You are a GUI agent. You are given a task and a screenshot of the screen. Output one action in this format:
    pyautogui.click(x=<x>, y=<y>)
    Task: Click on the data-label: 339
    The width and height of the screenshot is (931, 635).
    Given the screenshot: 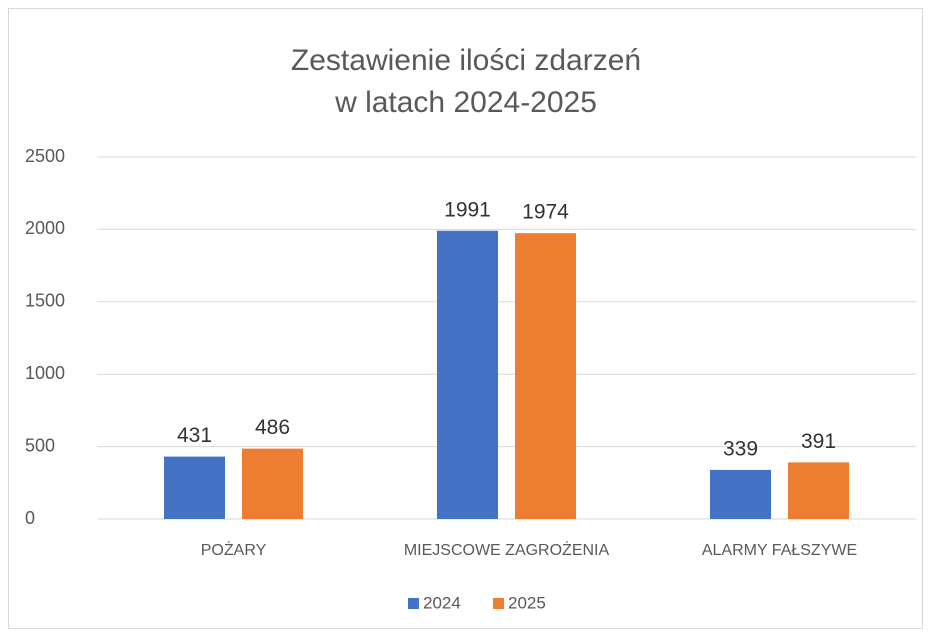 What is the action you would take?
    pyautogui.click(x=740, y=448)
    